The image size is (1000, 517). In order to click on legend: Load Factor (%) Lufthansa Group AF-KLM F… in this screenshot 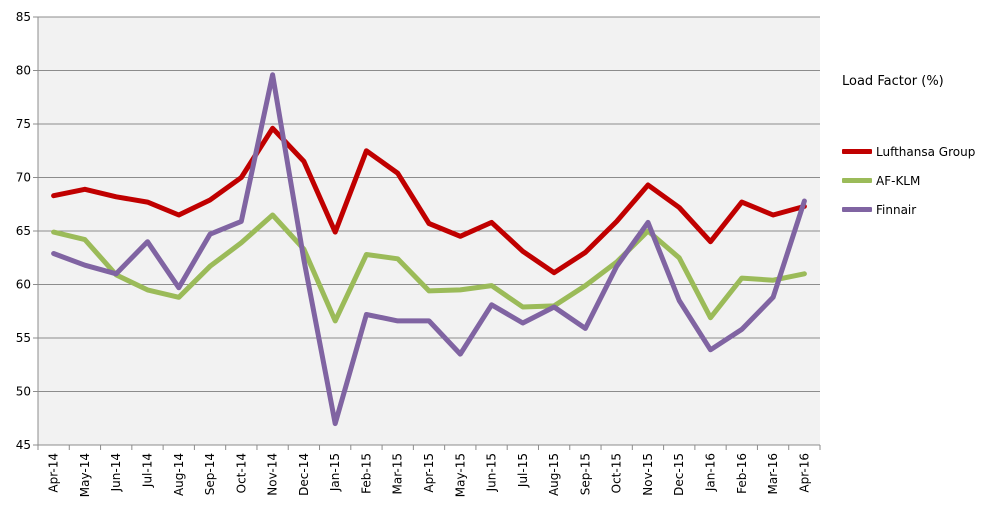, I will do `click(921, 149)`.